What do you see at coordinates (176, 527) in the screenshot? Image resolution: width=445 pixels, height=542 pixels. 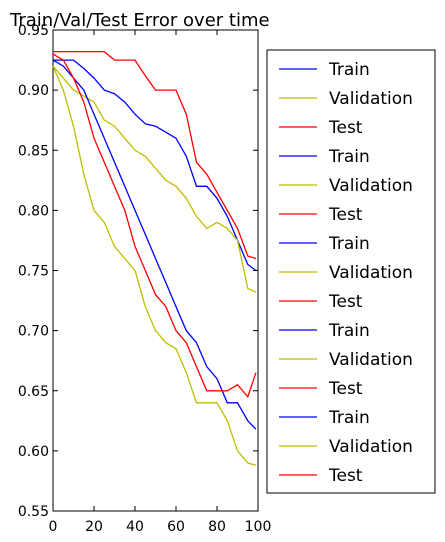 I see `x-tick-label-3: 60` at bounding box center [176, 527].